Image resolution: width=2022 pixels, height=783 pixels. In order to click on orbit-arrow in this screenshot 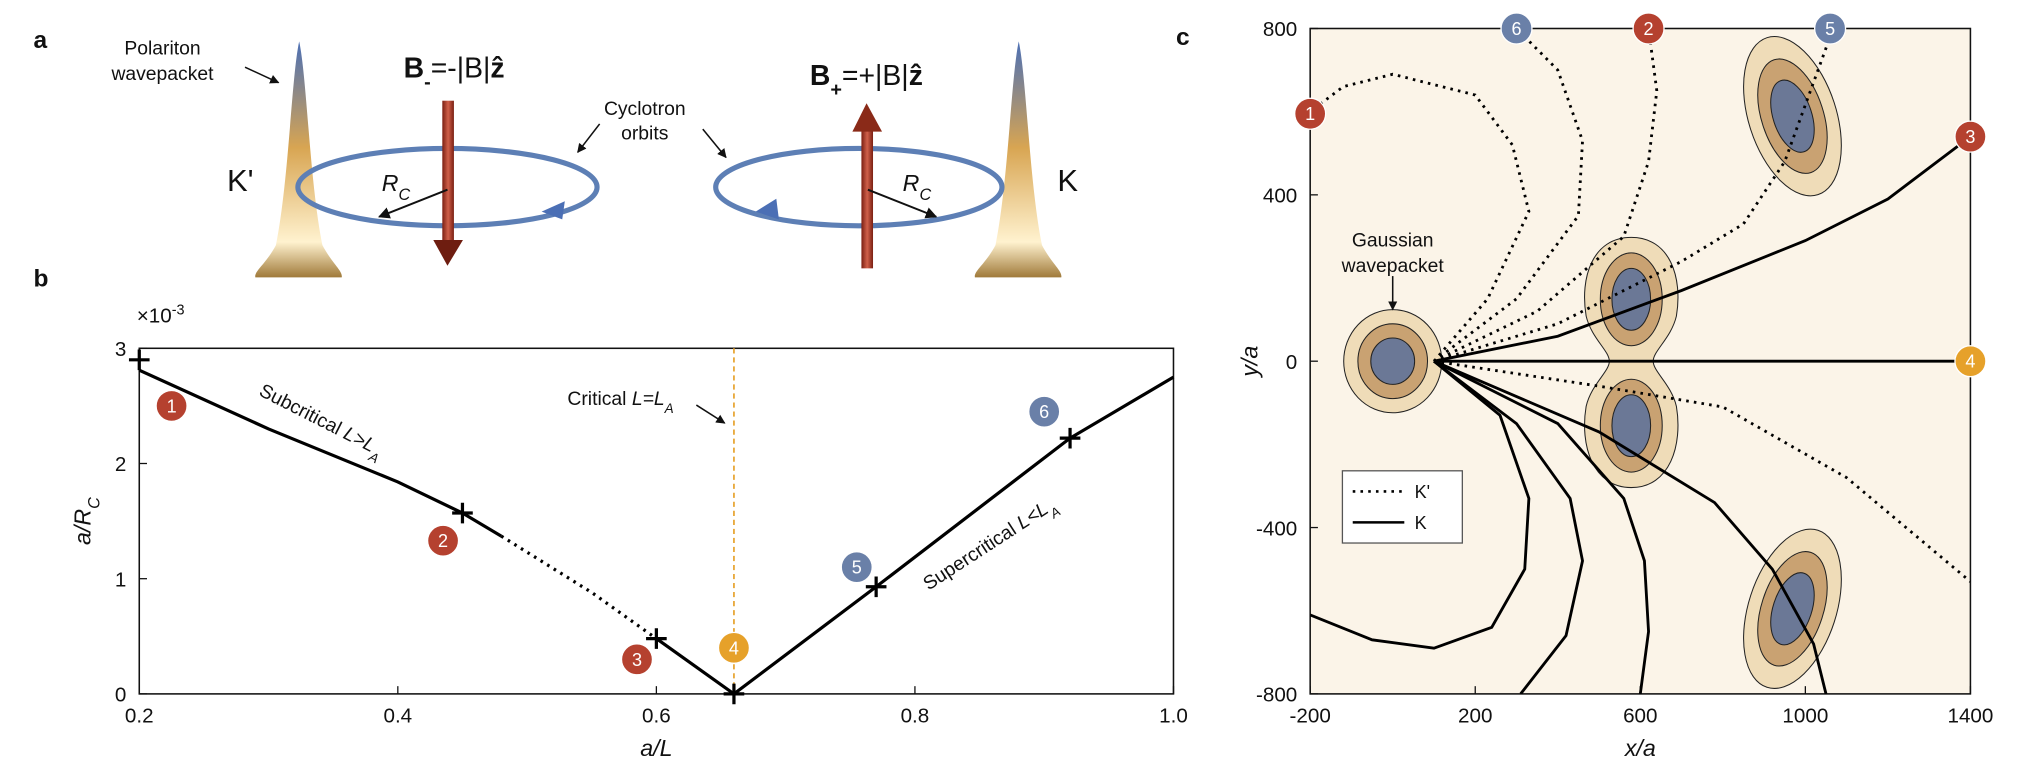, I will do `click(767, 209)`.